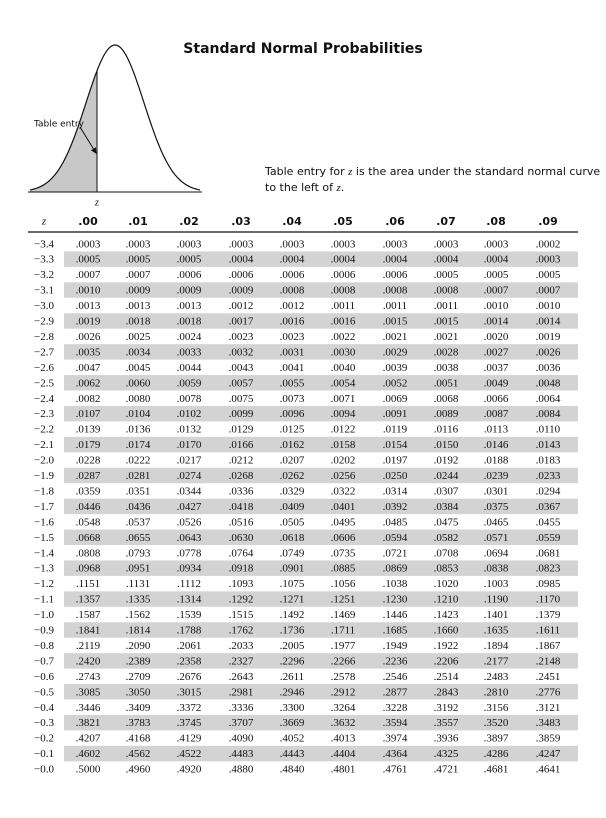 This screenshot has height=818, width=606. What do you see at coordinates (241, 661) in the screenshot?
I see `table-cell: .2327` at bounding box center [241, 661].